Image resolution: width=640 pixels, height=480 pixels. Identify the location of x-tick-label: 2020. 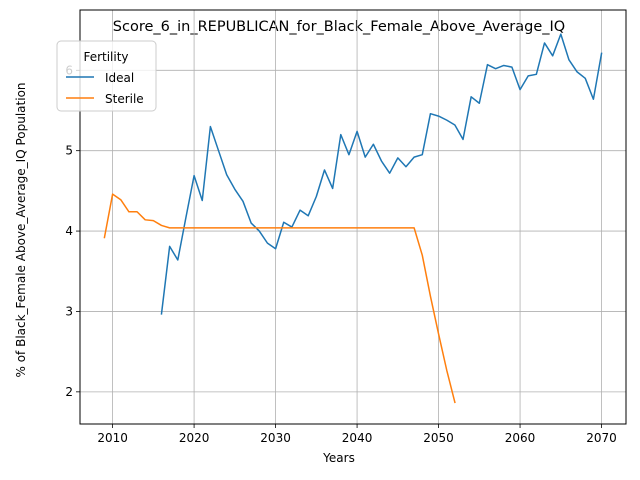
(194, 438).